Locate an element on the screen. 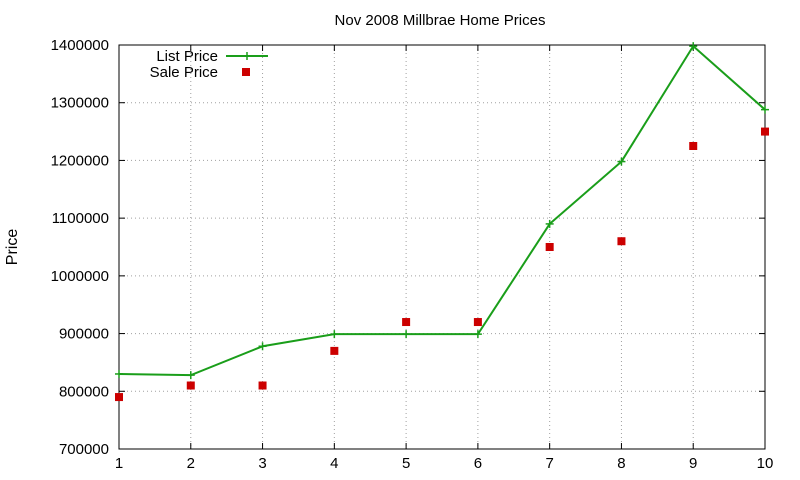 This screenshot has height=480, width=800. legend-label-list-price: List Price is located at coordinates (187, 56).